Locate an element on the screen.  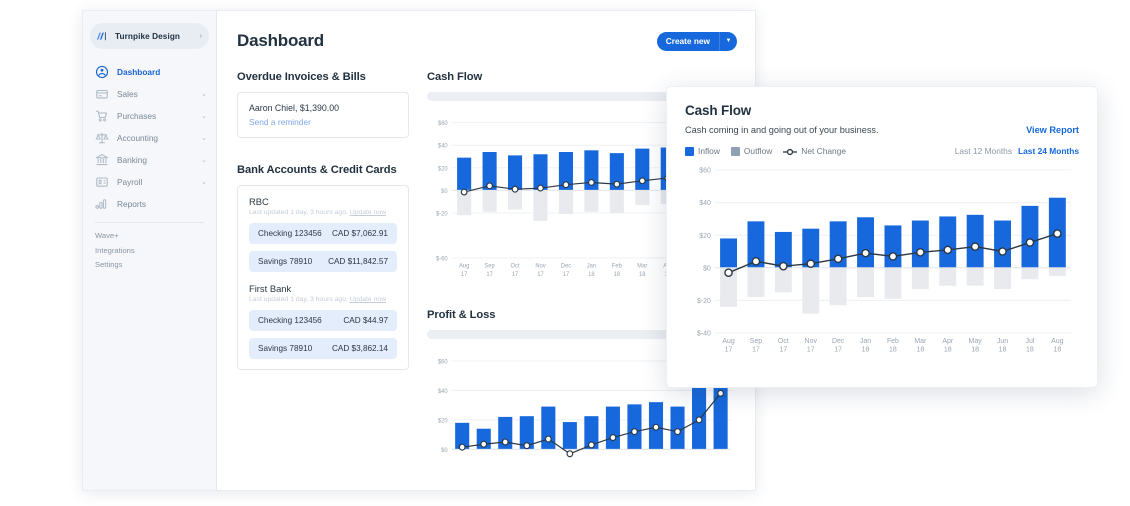
payroll-badge-icon is located at coordinates (102, 182).